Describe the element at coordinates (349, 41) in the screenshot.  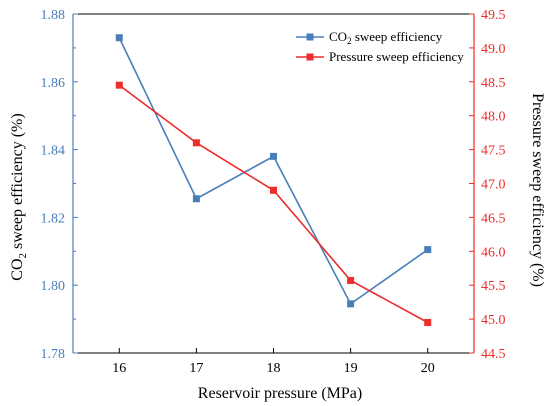
I see `legend-label-0-sub: 2` at that location.